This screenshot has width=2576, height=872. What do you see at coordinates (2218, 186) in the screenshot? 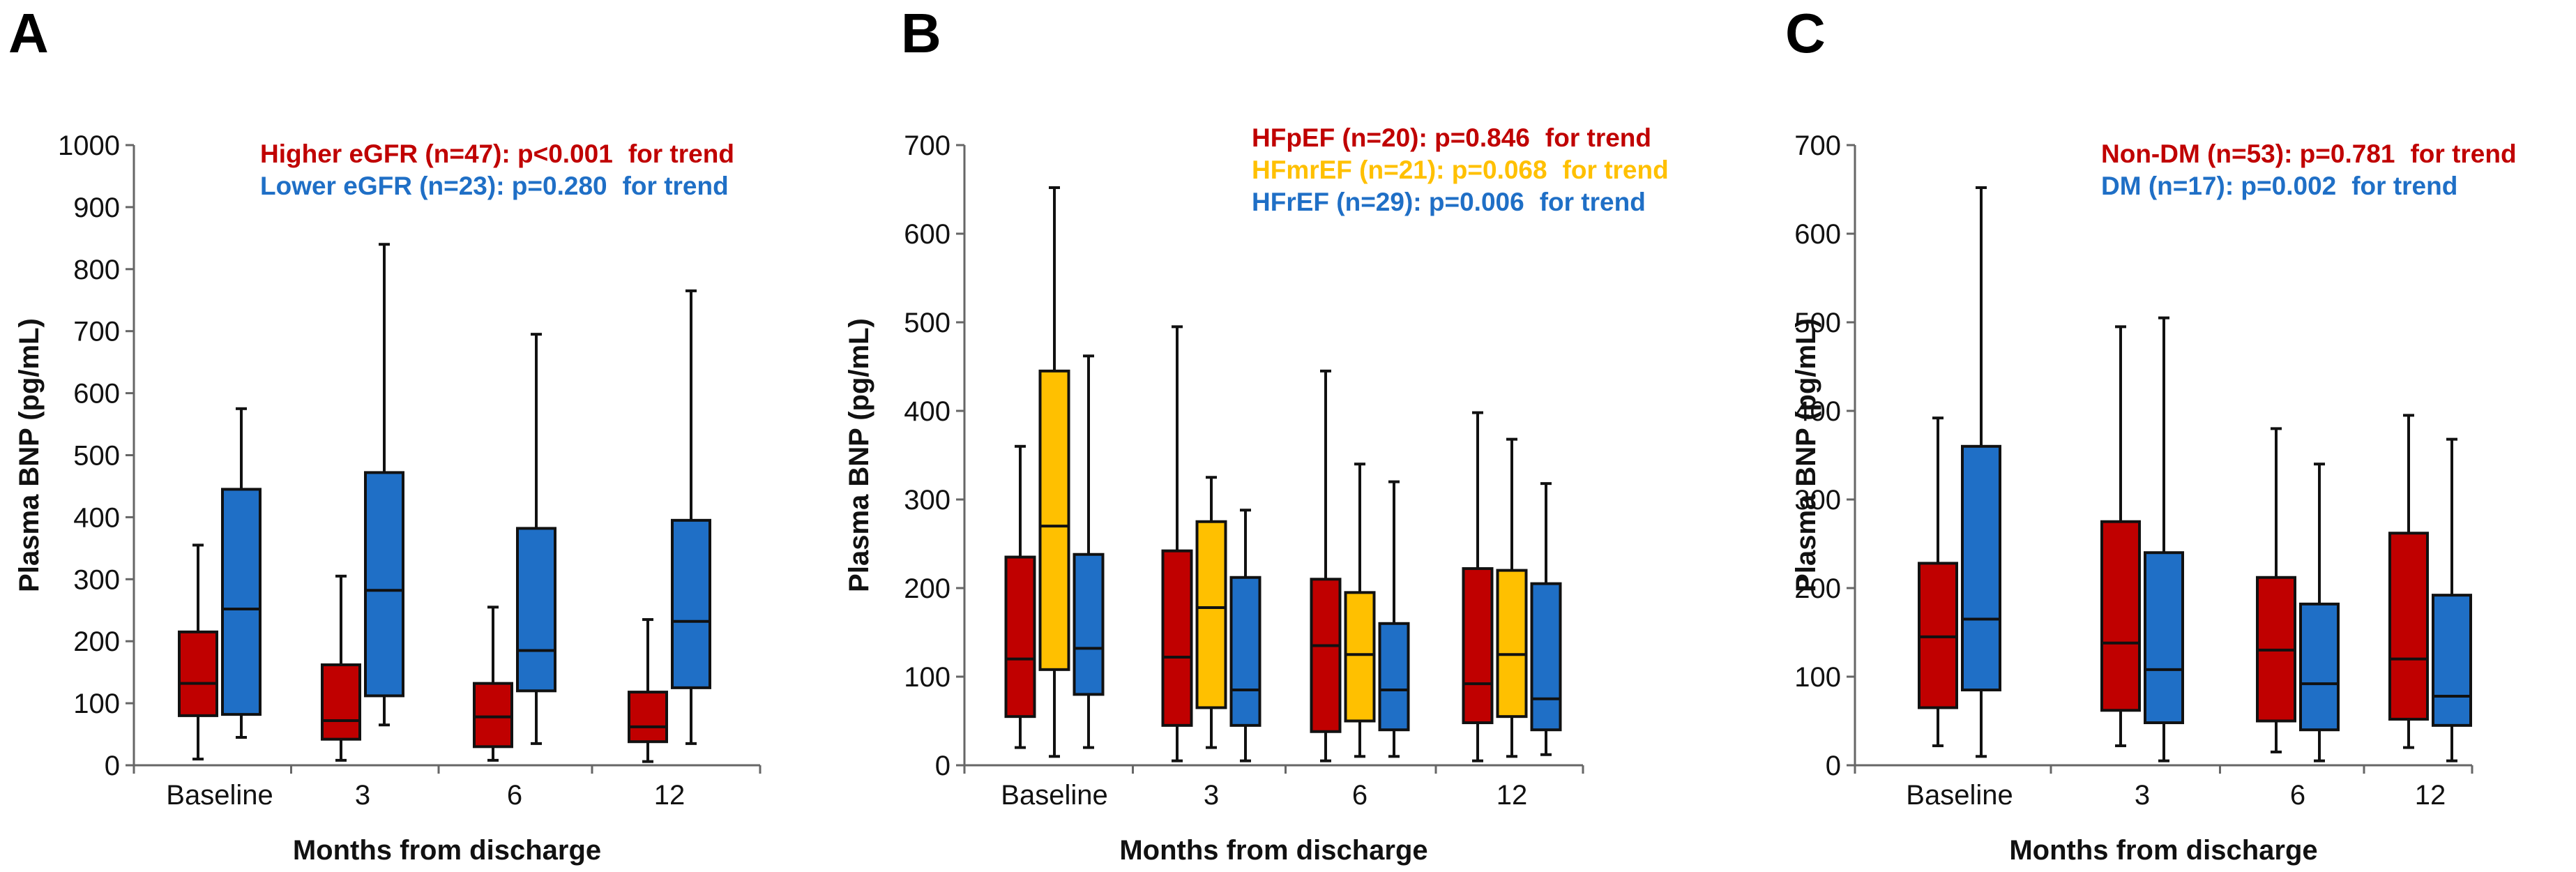
I see `legend-label: DM (n=17): p=0.002` at bounding box center [2218, 186].